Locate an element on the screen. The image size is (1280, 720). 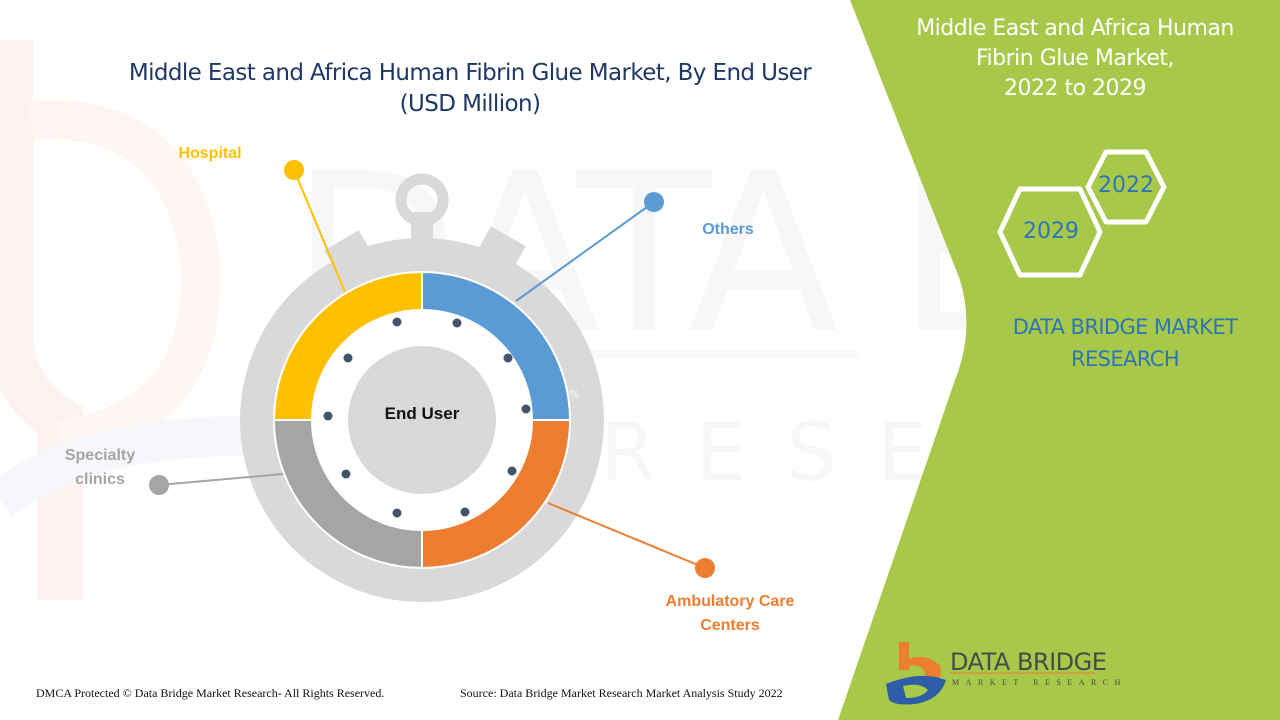
brand-line1: DATA BRIDGE MARKET is located at coordinates (1125, 327).